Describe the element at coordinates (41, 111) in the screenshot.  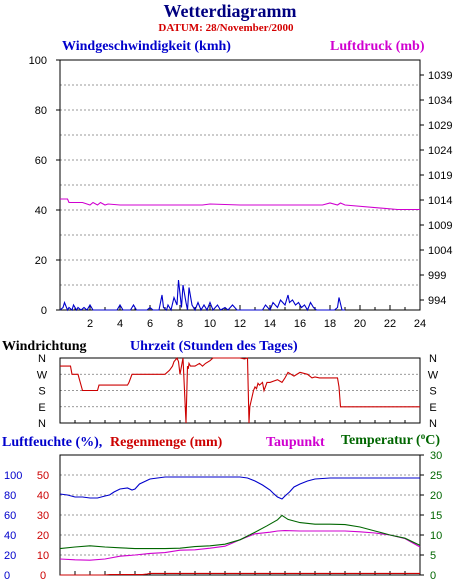
I see `y-tick-label: 80` at that location.